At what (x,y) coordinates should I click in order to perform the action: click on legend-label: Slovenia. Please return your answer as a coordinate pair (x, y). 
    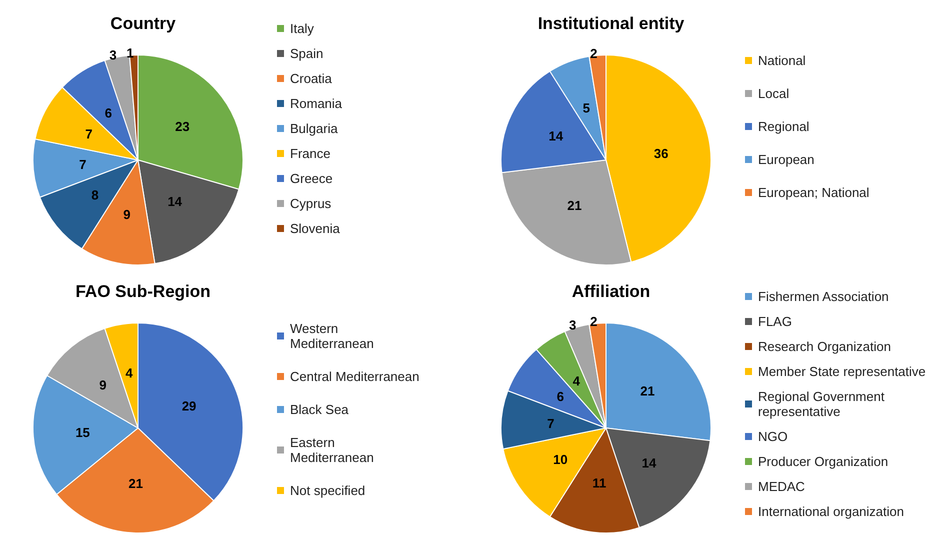
    Looking at the image, I should click on (315, 228).